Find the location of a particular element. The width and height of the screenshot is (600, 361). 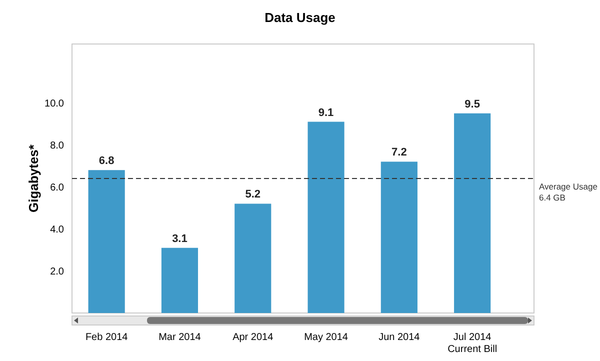

y-axis-title: Gigabytes* is located at coordinates (33, 178).